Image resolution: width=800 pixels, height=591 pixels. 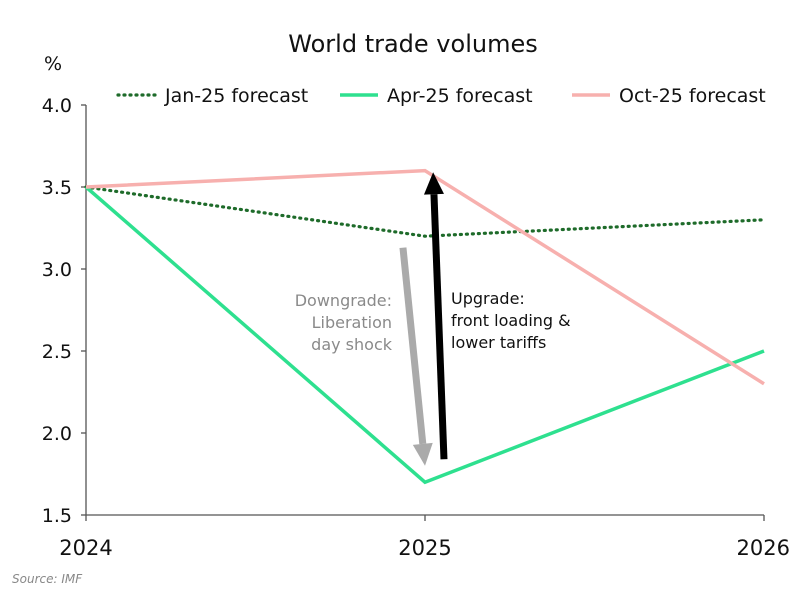 What do you see at coordinates (57, 434) in the screenshot?
I see `y-tick-label: 2.0` at bounding box center [57, 434].